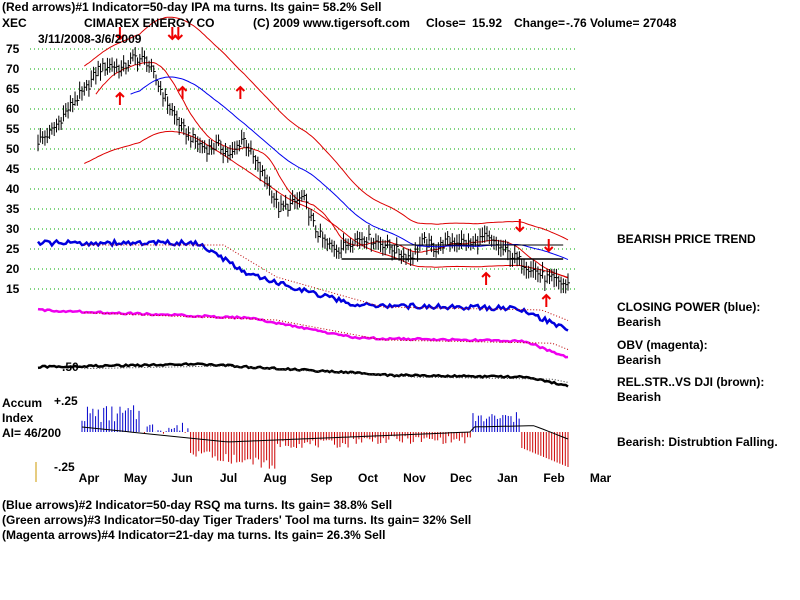 This screenshot has height=600, width=800. What do you see at coordinates (13, 209) in the screenshot?
I see `y-tick-label: 35` at bounding box center [13, 209].